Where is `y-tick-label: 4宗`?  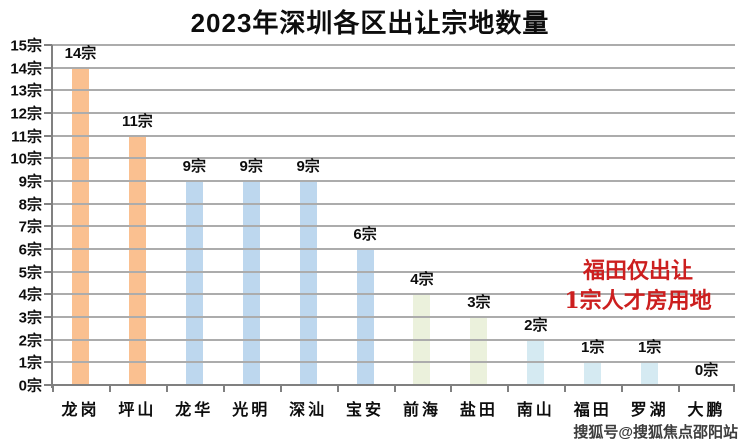 y-tick-label: 4宗 is located at coordinates (30, 295).